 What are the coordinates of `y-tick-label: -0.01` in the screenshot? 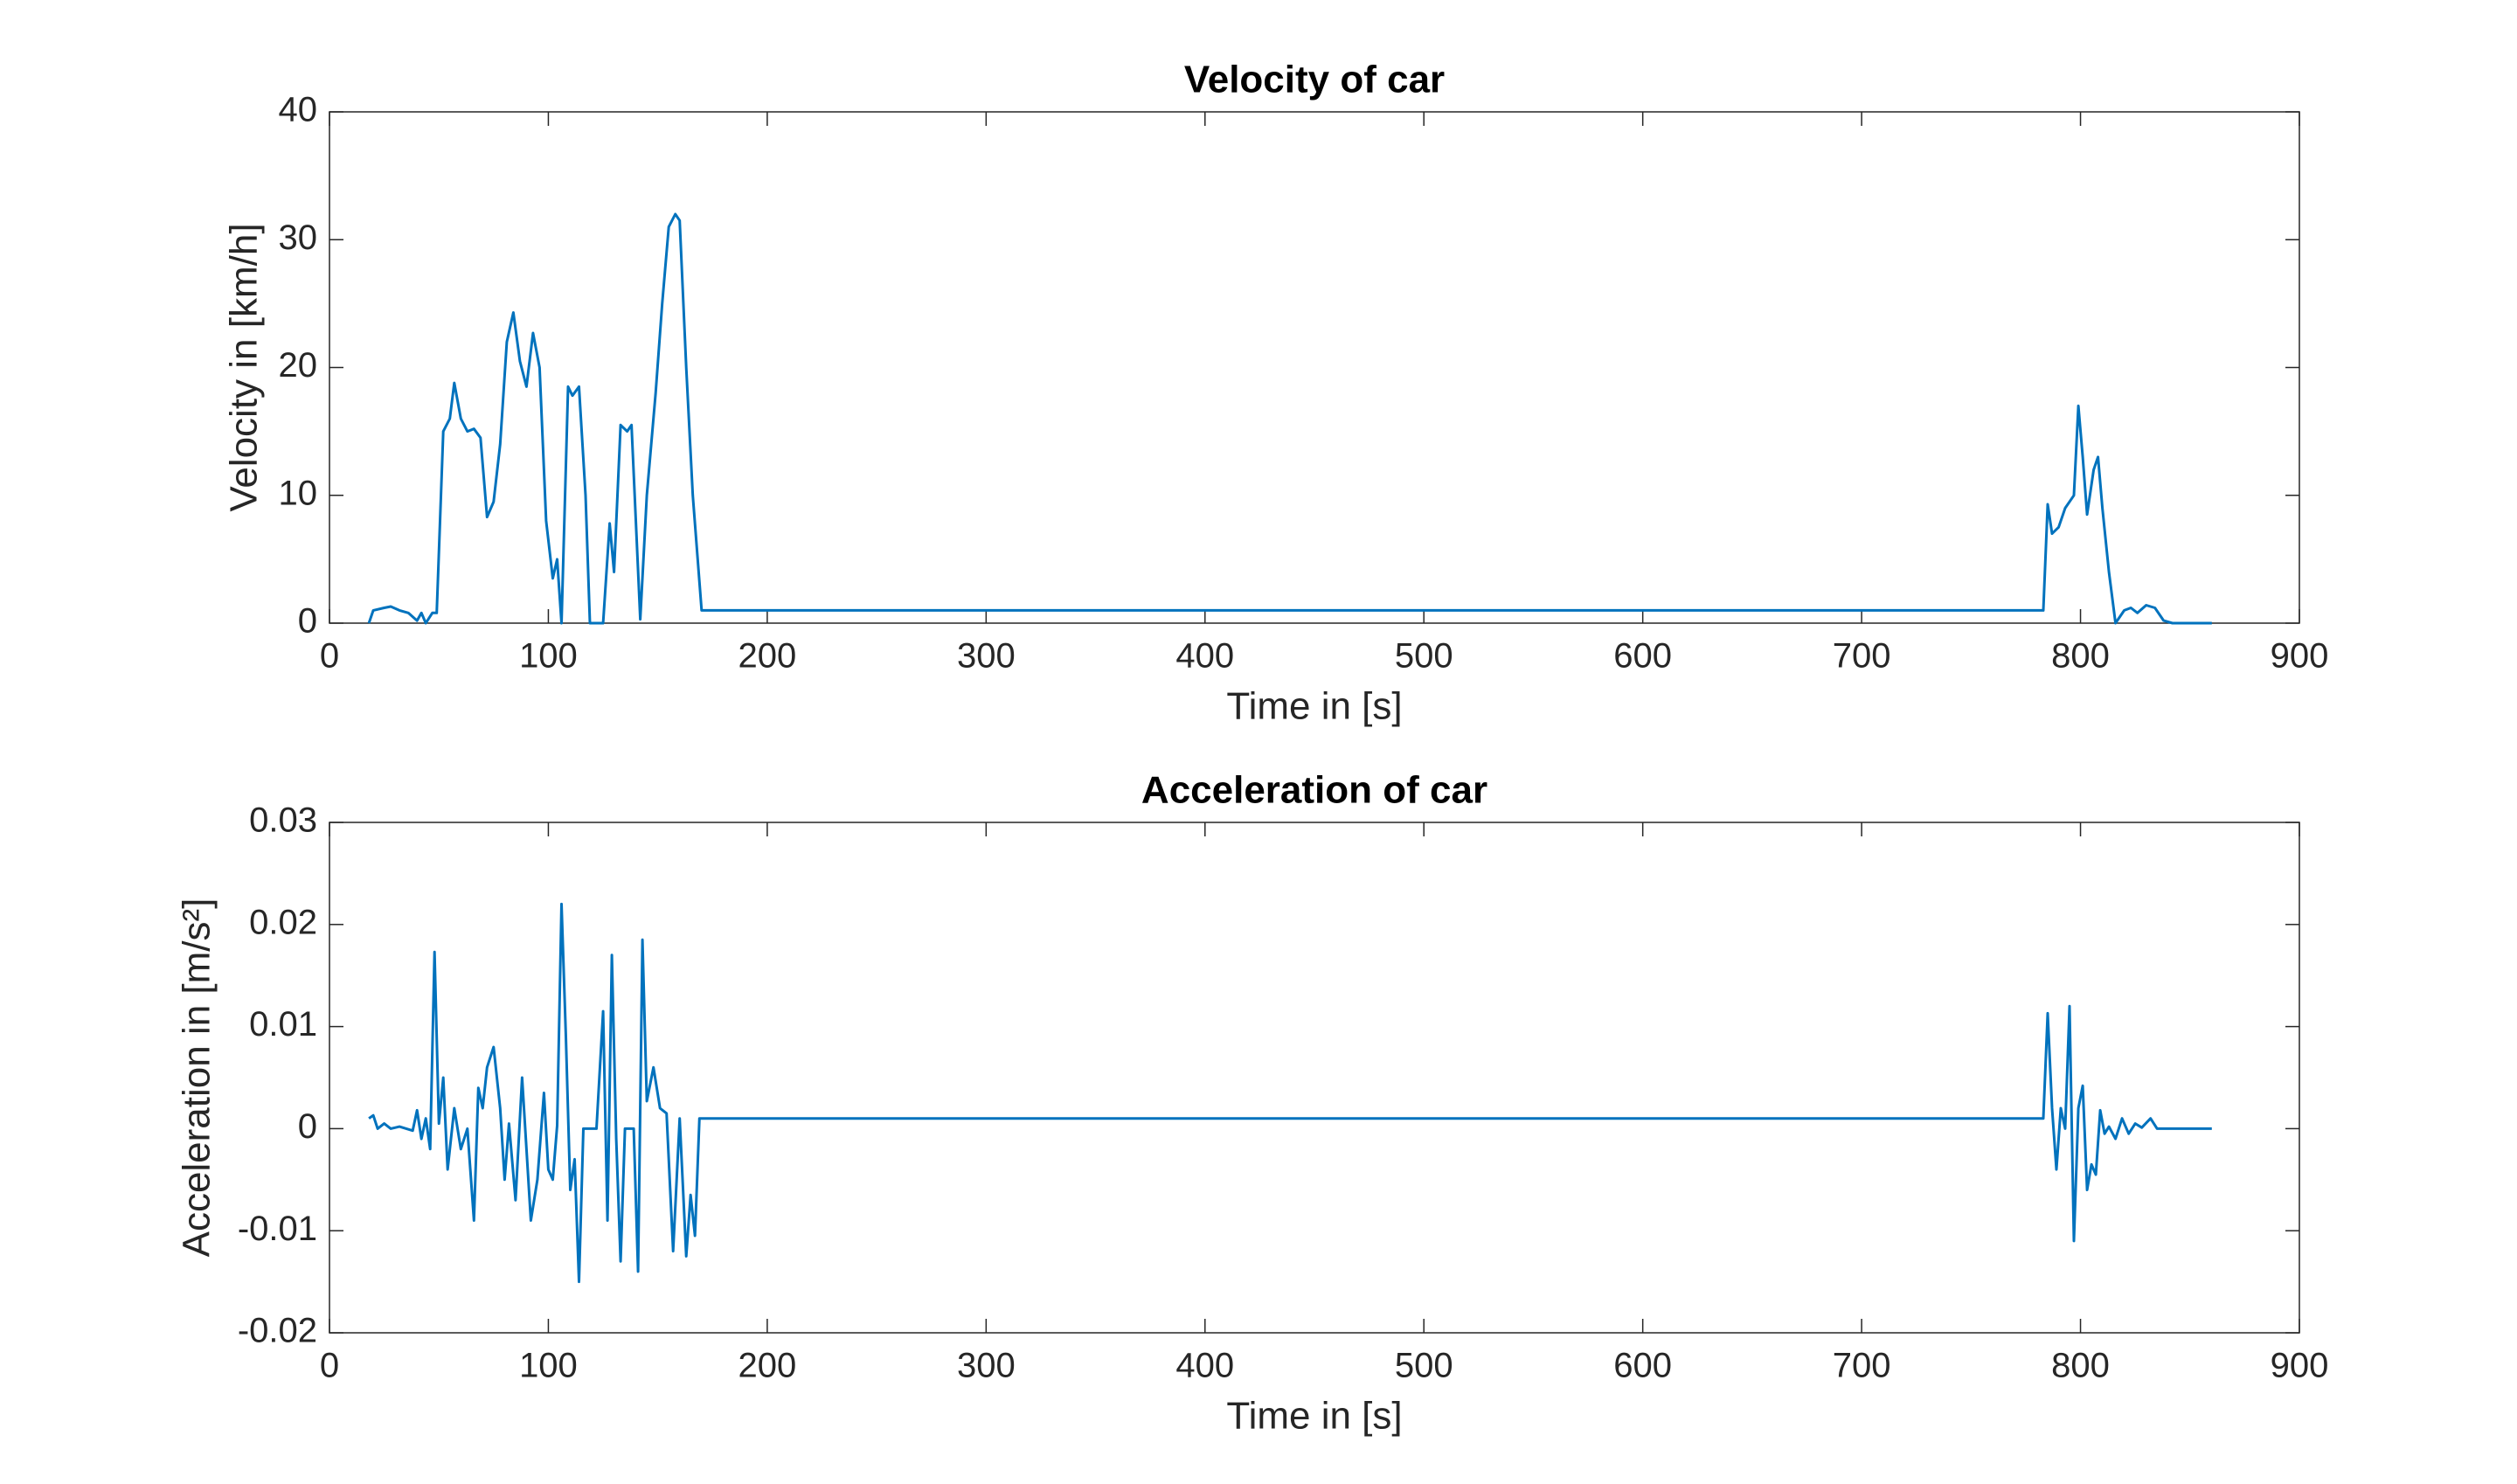 It's located at (277, 1229).